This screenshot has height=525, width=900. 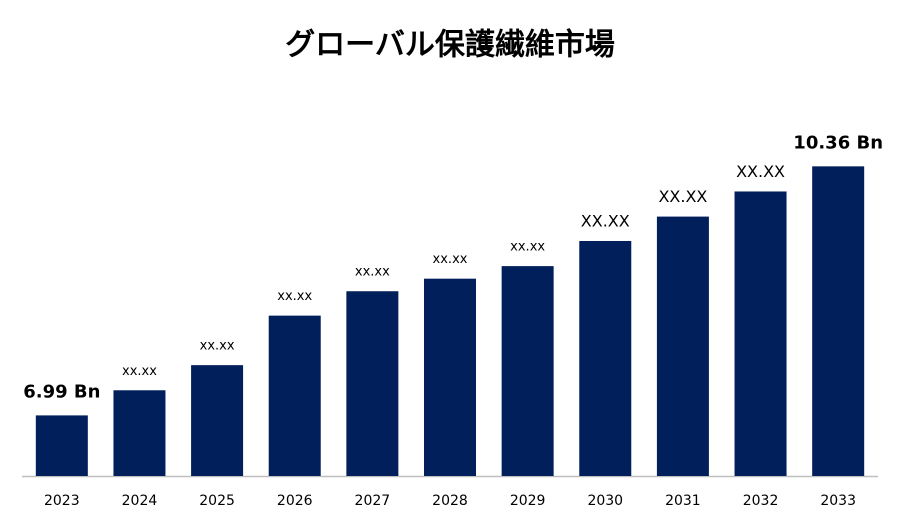 I want to click on x-tick-label: 2023, so click(x=62, y=501).